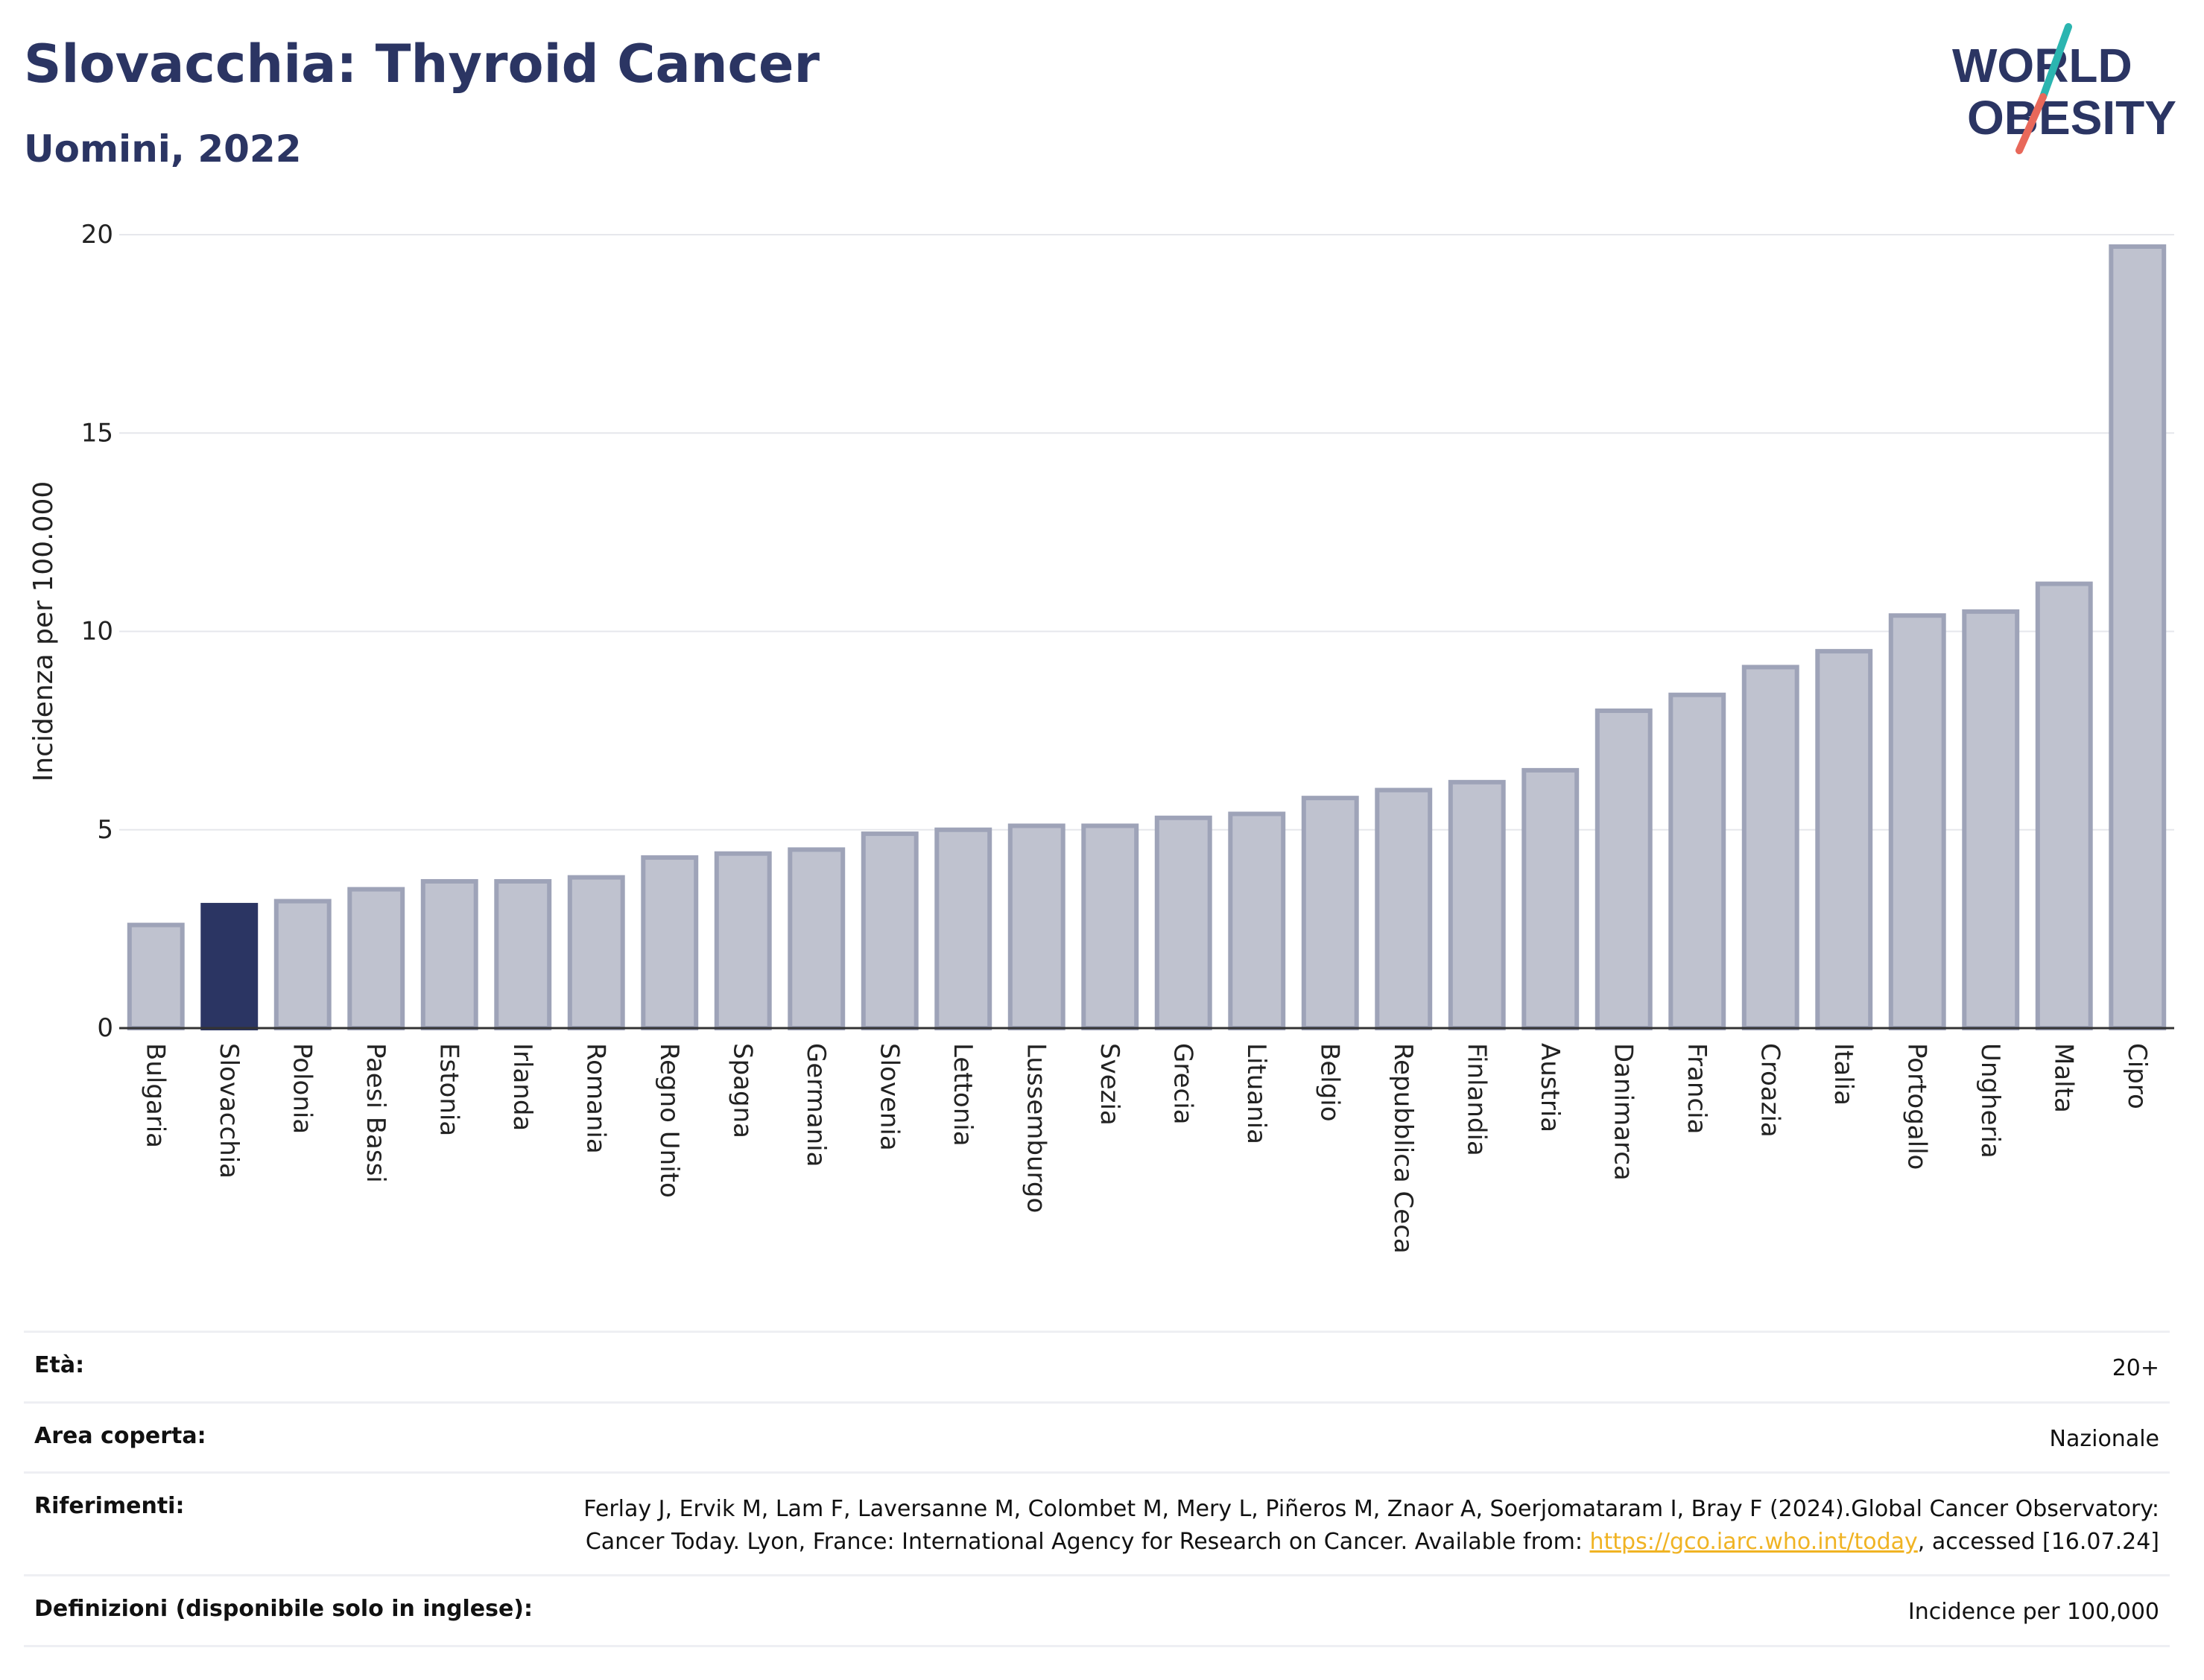 The image size is (2204, 1680). I want to click on bar-regno-unito, so click(670, 943).